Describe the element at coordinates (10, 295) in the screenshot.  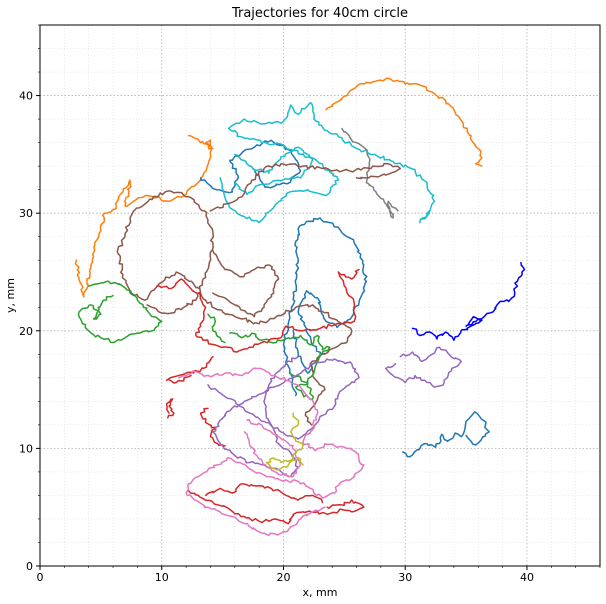
I see `y-axis-label: y, mm` at that location.